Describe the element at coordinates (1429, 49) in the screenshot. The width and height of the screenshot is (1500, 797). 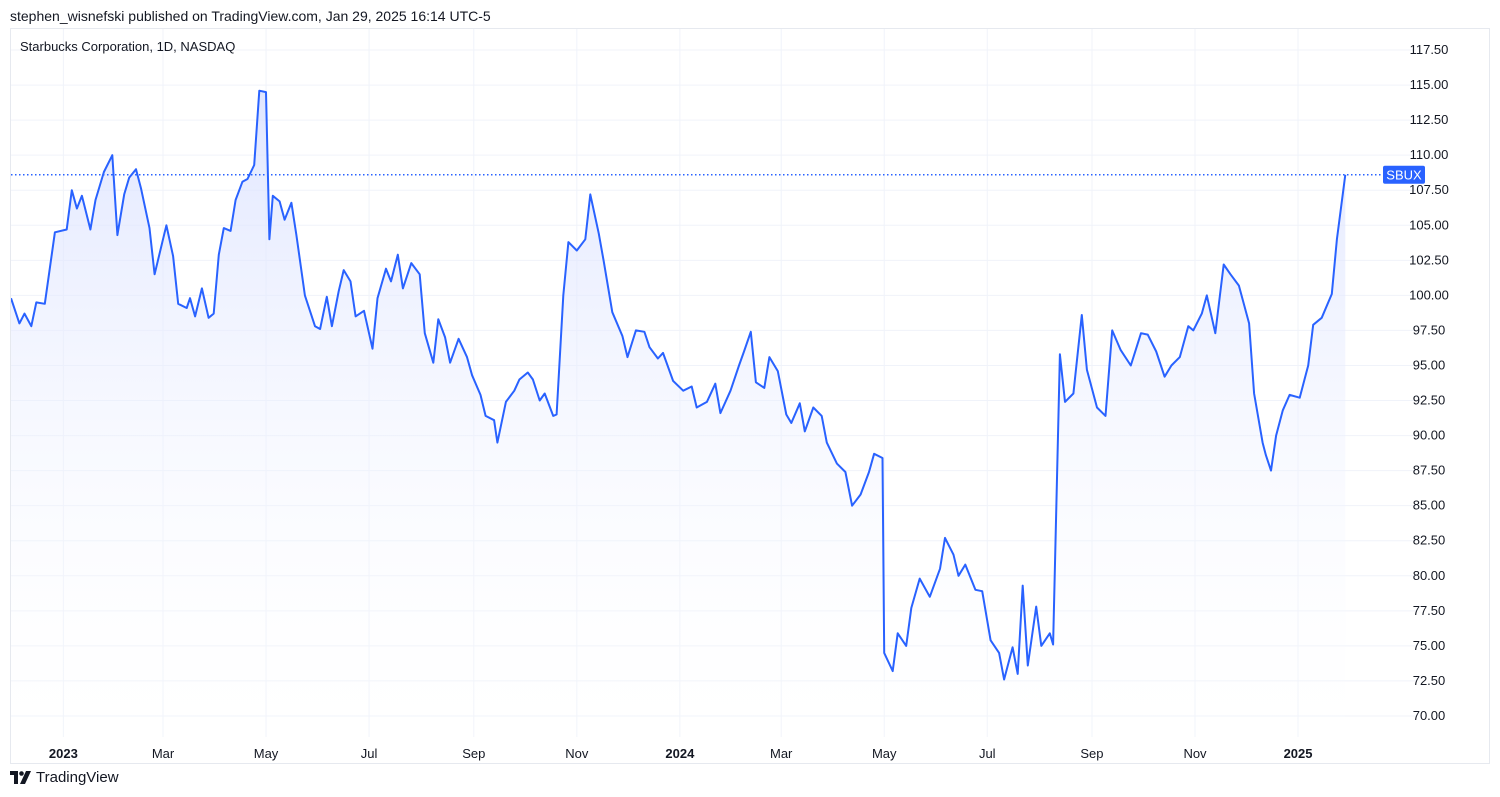
I see `price-tick-label: 117.50` at that location.